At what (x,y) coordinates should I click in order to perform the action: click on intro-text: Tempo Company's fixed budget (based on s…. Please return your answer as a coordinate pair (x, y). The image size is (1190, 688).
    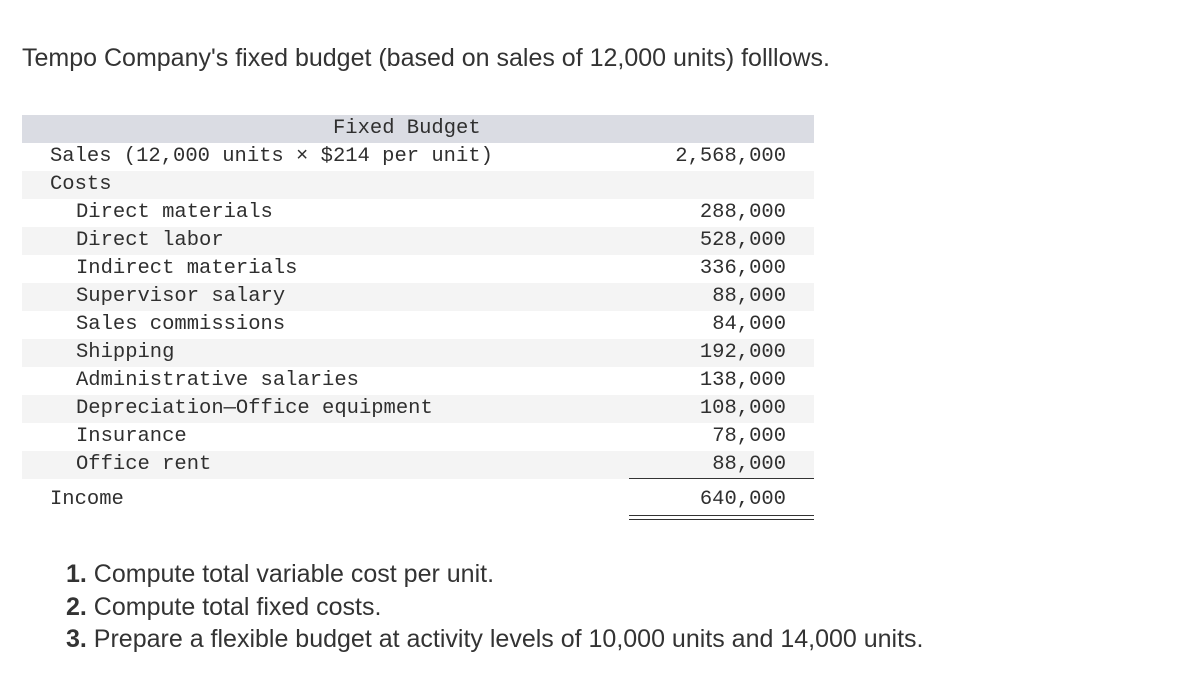
    Looking at the image, I should click on (426, 58).